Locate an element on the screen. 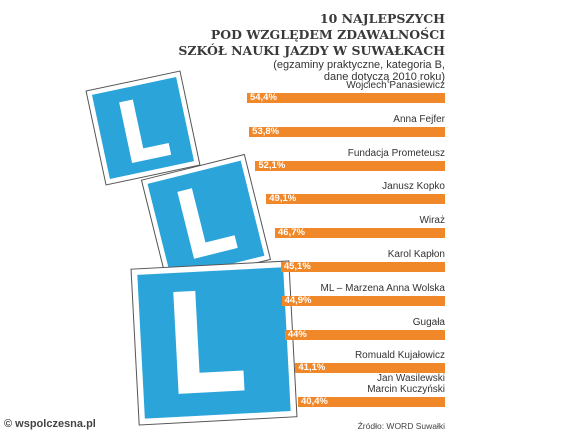 This screenshot has height=435, width=580. title-line: 10 NAJLEPSZYCH is located at coordinates (382, 18).